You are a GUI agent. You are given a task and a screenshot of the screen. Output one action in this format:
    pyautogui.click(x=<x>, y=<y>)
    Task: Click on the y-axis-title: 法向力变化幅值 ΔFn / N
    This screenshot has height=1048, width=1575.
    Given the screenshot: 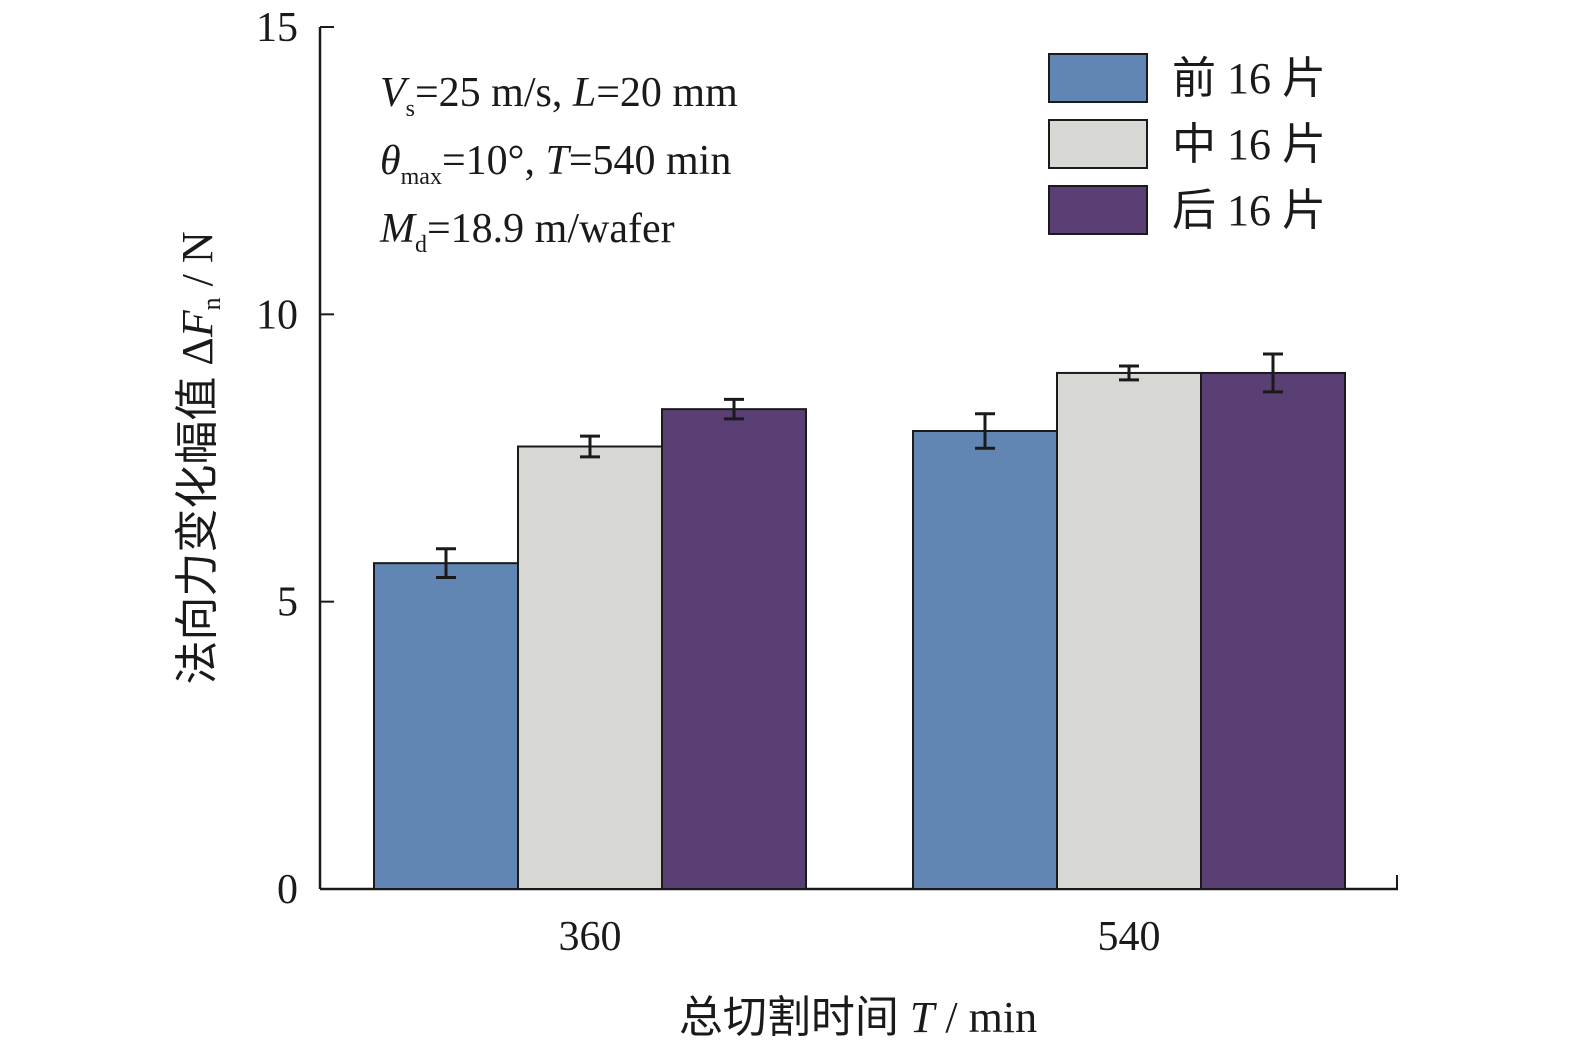 What is the action you would take?
    pyautogui.click(x=199, y=457)
    